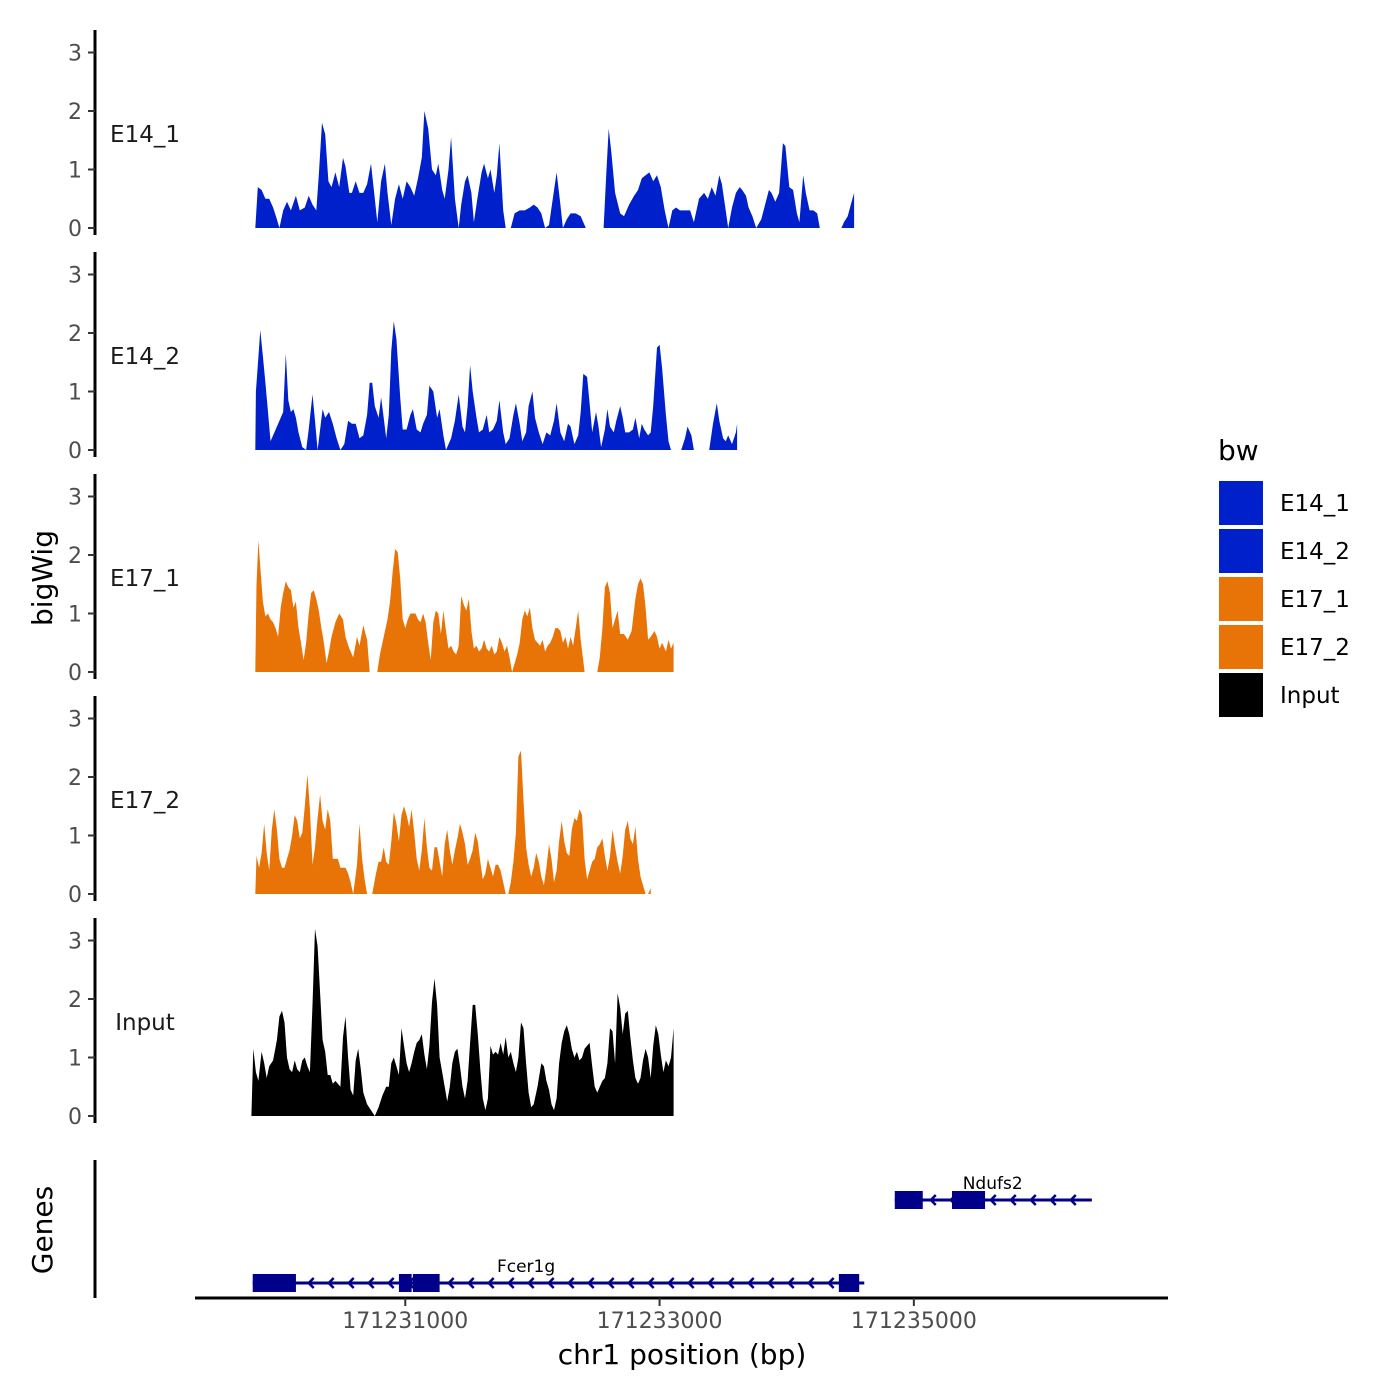 The height and width of the screenshot is (1400, 1400). What do you see at coordinates (42, 578) in the screenshot?
I see `y-axis-title: bigWig` at bounding box center [42, 578].